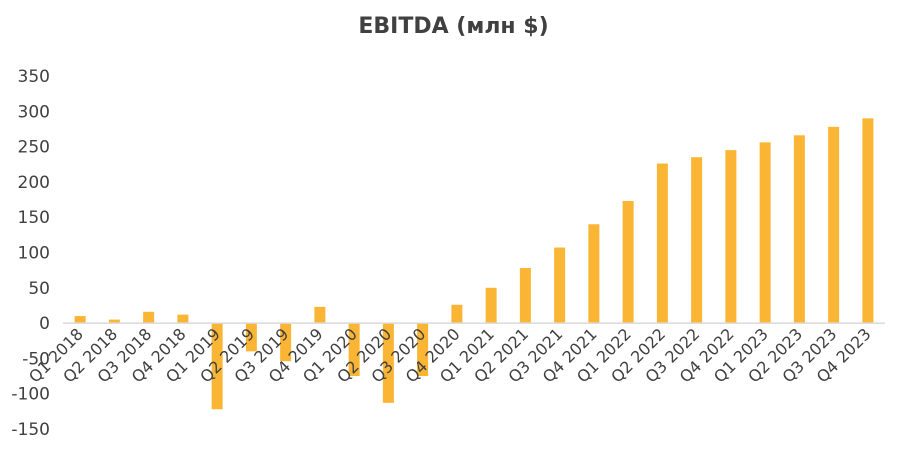  I want to click on chart-title: EBITDA (млн $), so click(453, 26).